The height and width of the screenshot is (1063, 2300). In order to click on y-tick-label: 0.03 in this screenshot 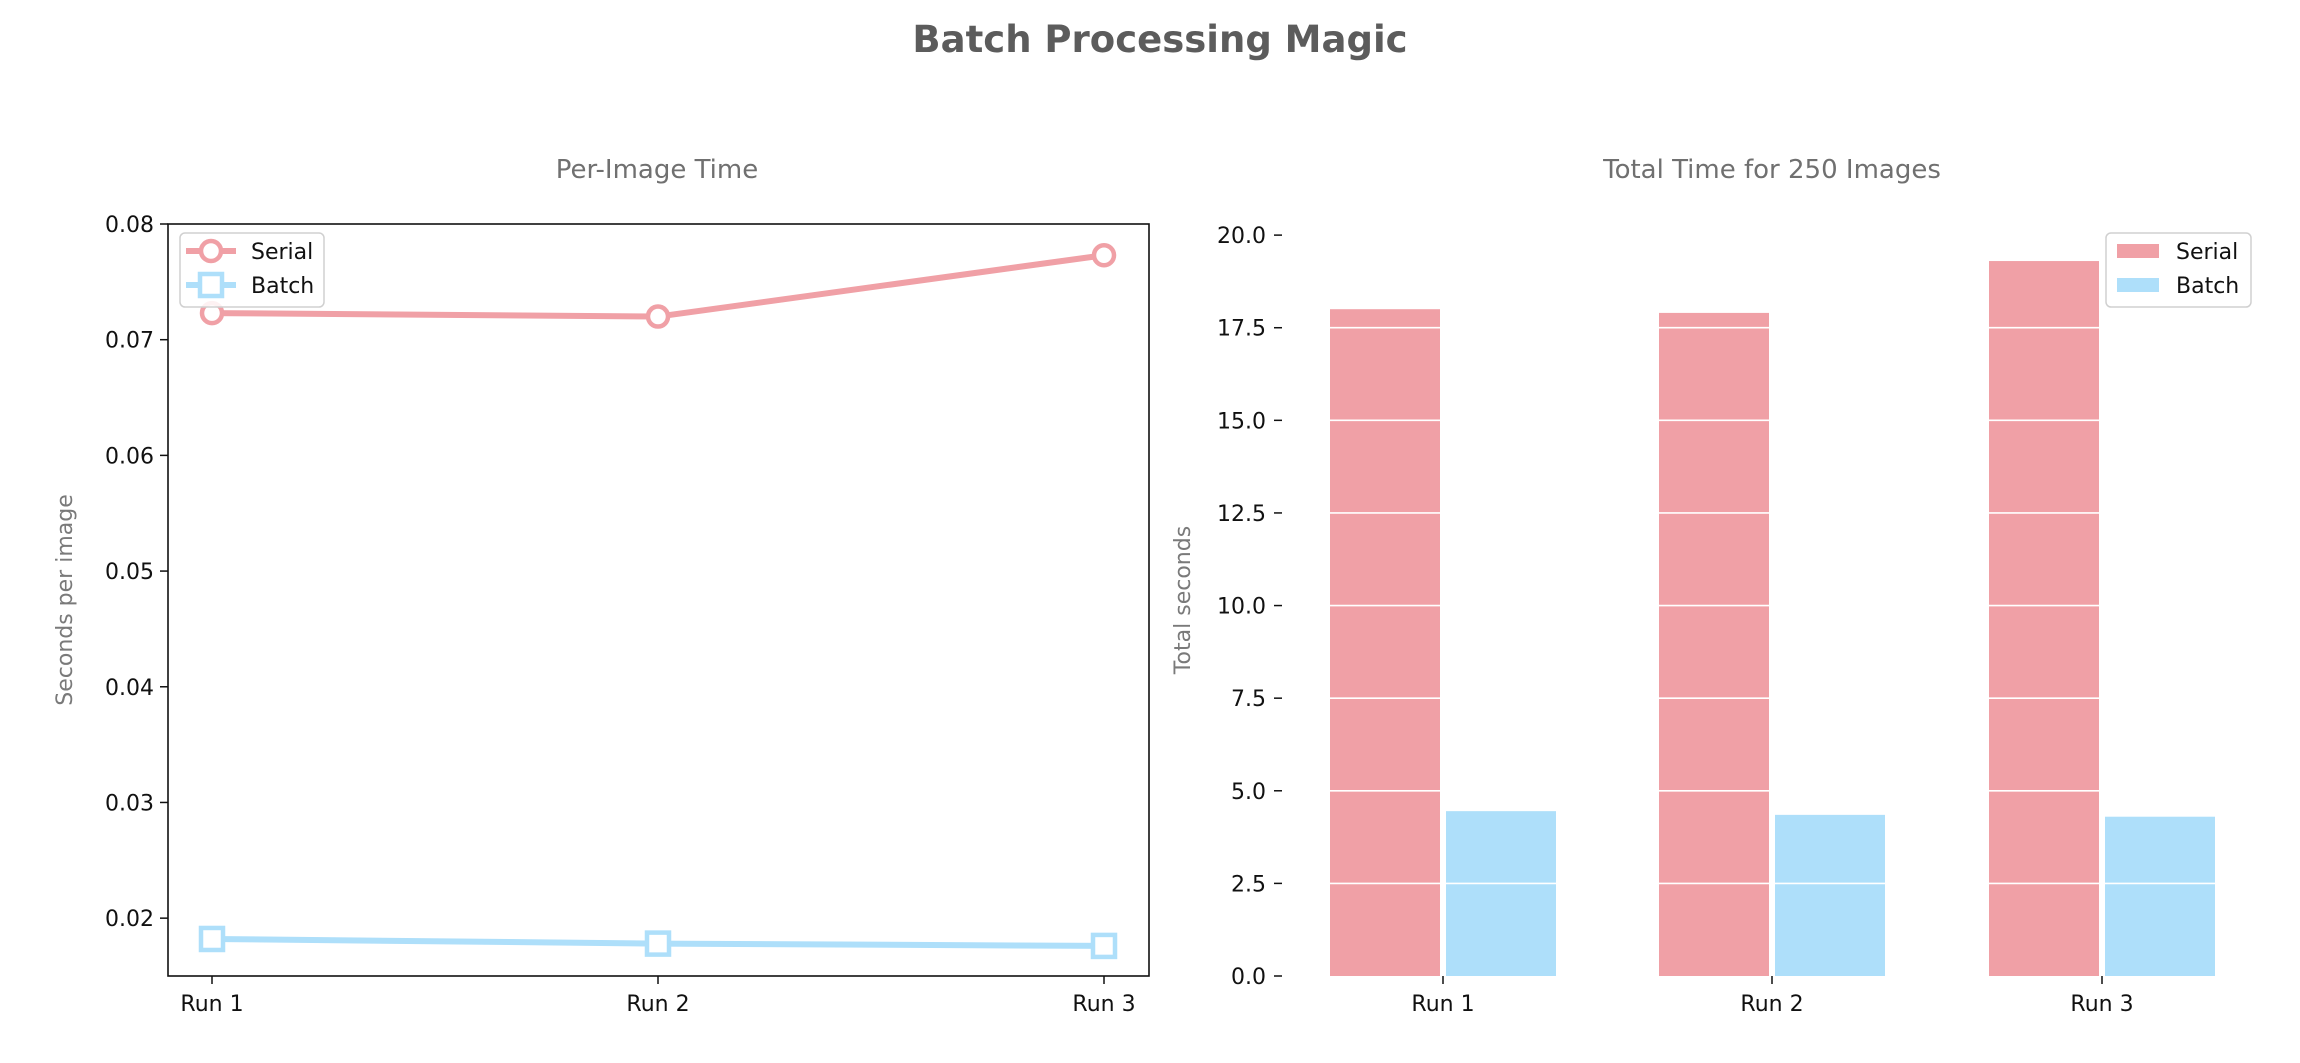, I will do `click(129, 803)`.